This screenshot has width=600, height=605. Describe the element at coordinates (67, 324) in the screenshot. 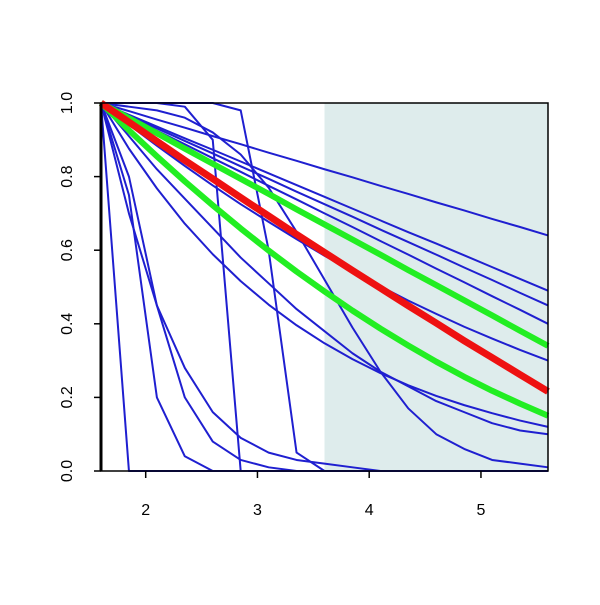

I see `y-tick-label: 0.4` at that location.